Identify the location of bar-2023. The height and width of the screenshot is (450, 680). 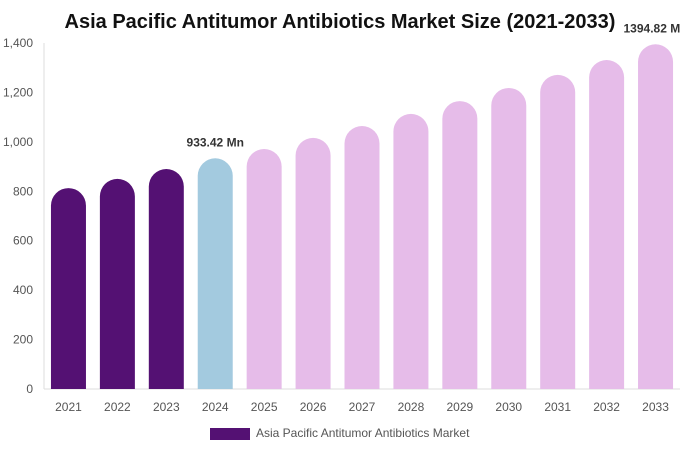
(166, 279).